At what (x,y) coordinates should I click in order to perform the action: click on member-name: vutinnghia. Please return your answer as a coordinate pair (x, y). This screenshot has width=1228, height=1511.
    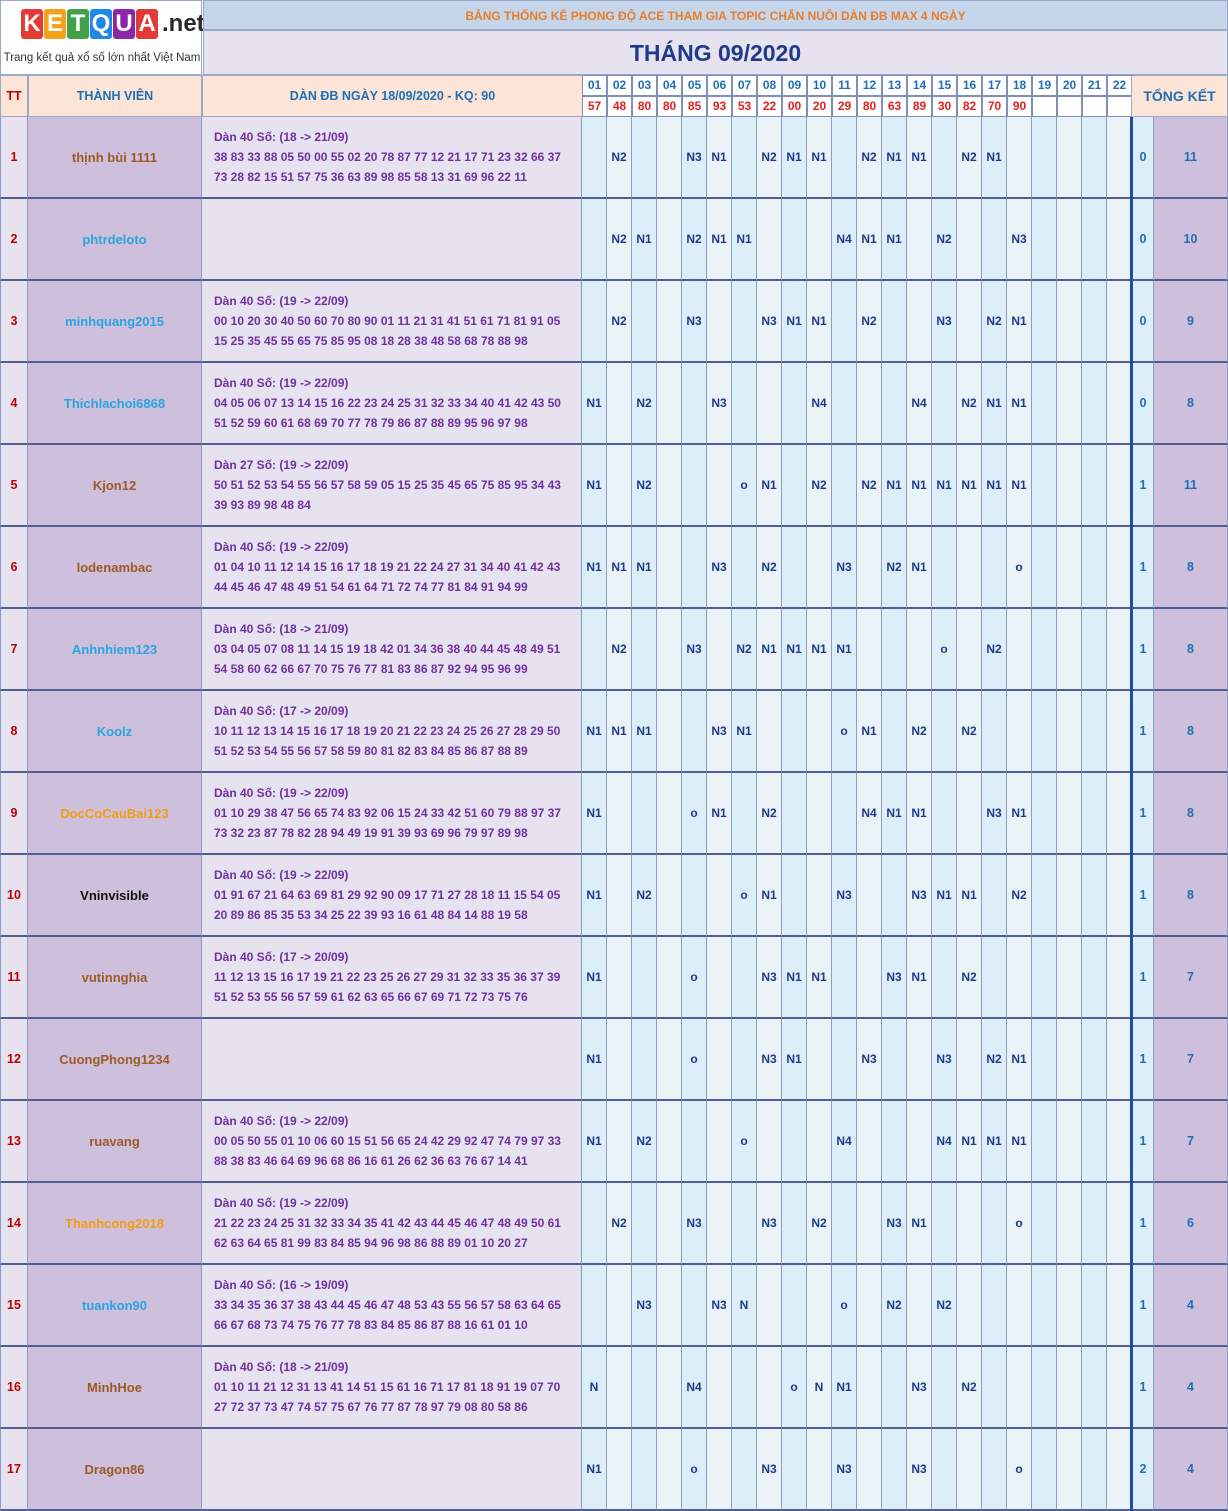
    Looking at the image, I should click on (115, 978).